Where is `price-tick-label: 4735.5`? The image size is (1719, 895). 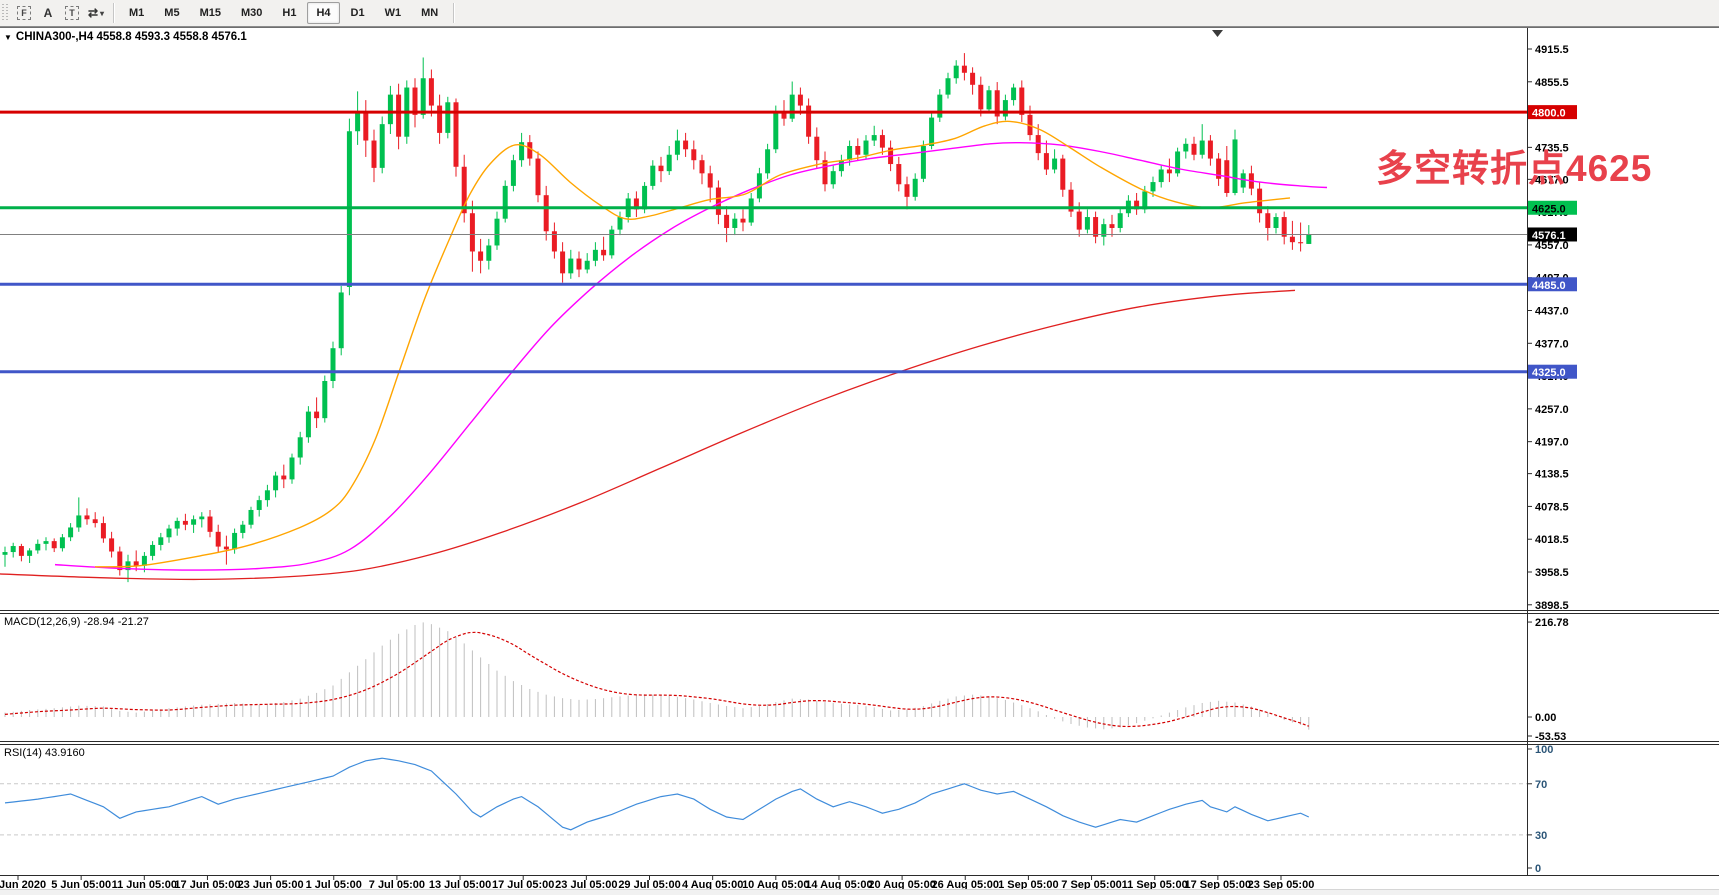 price-tick-label: 4735.5 is located at coordinates (1552, 148).